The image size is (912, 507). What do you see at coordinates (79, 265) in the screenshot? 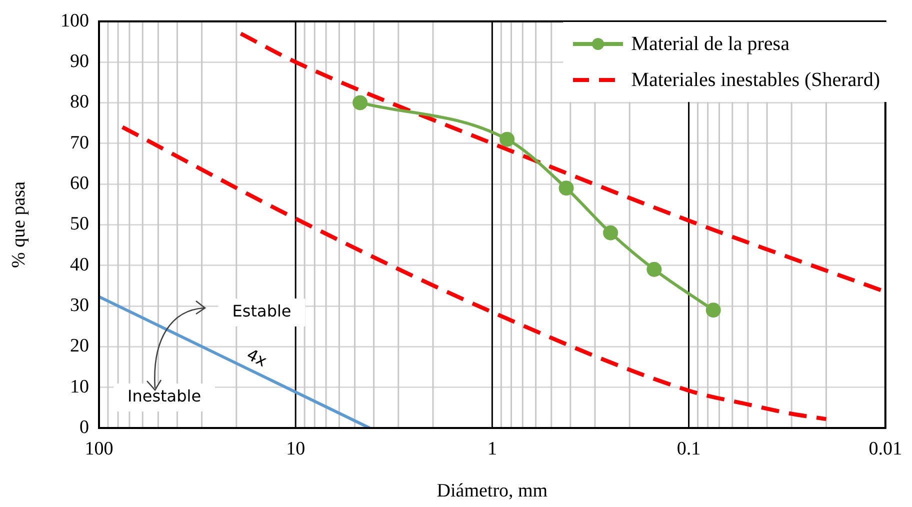
I see `y-tick-label: 40` at bounding box center [79, 265].